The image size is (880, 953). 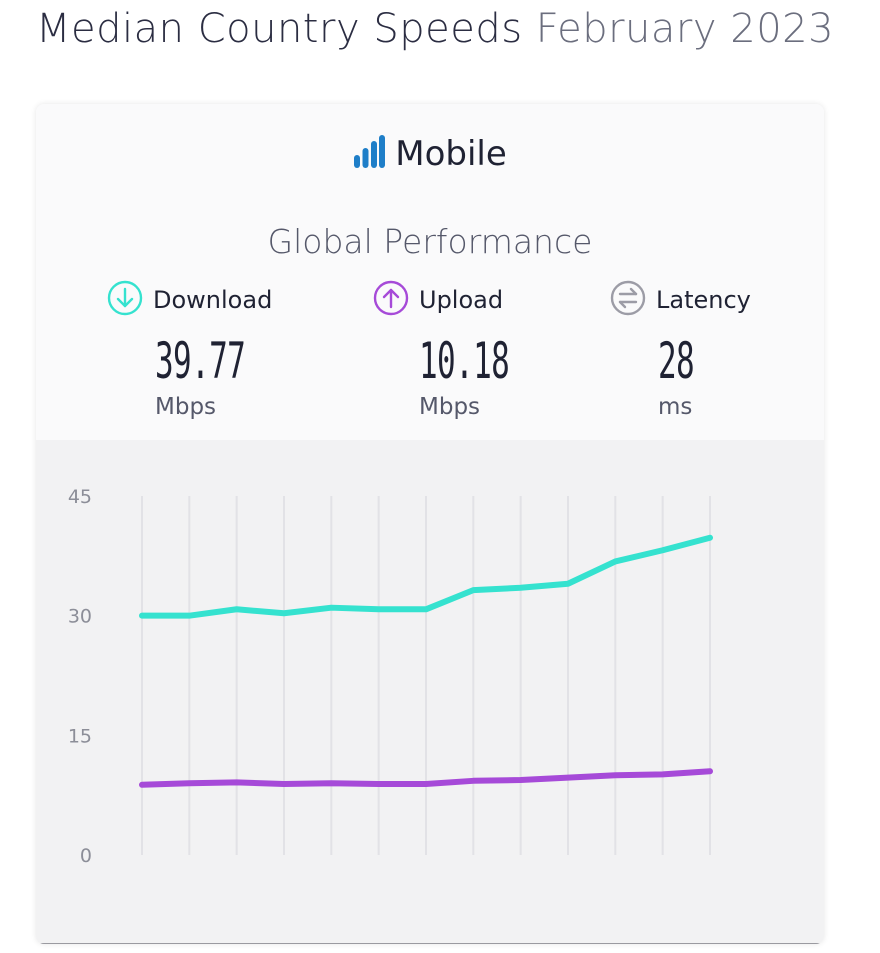 I want to click on download-metric: Download 39.77 Mbps, so click(x=190, y=350).